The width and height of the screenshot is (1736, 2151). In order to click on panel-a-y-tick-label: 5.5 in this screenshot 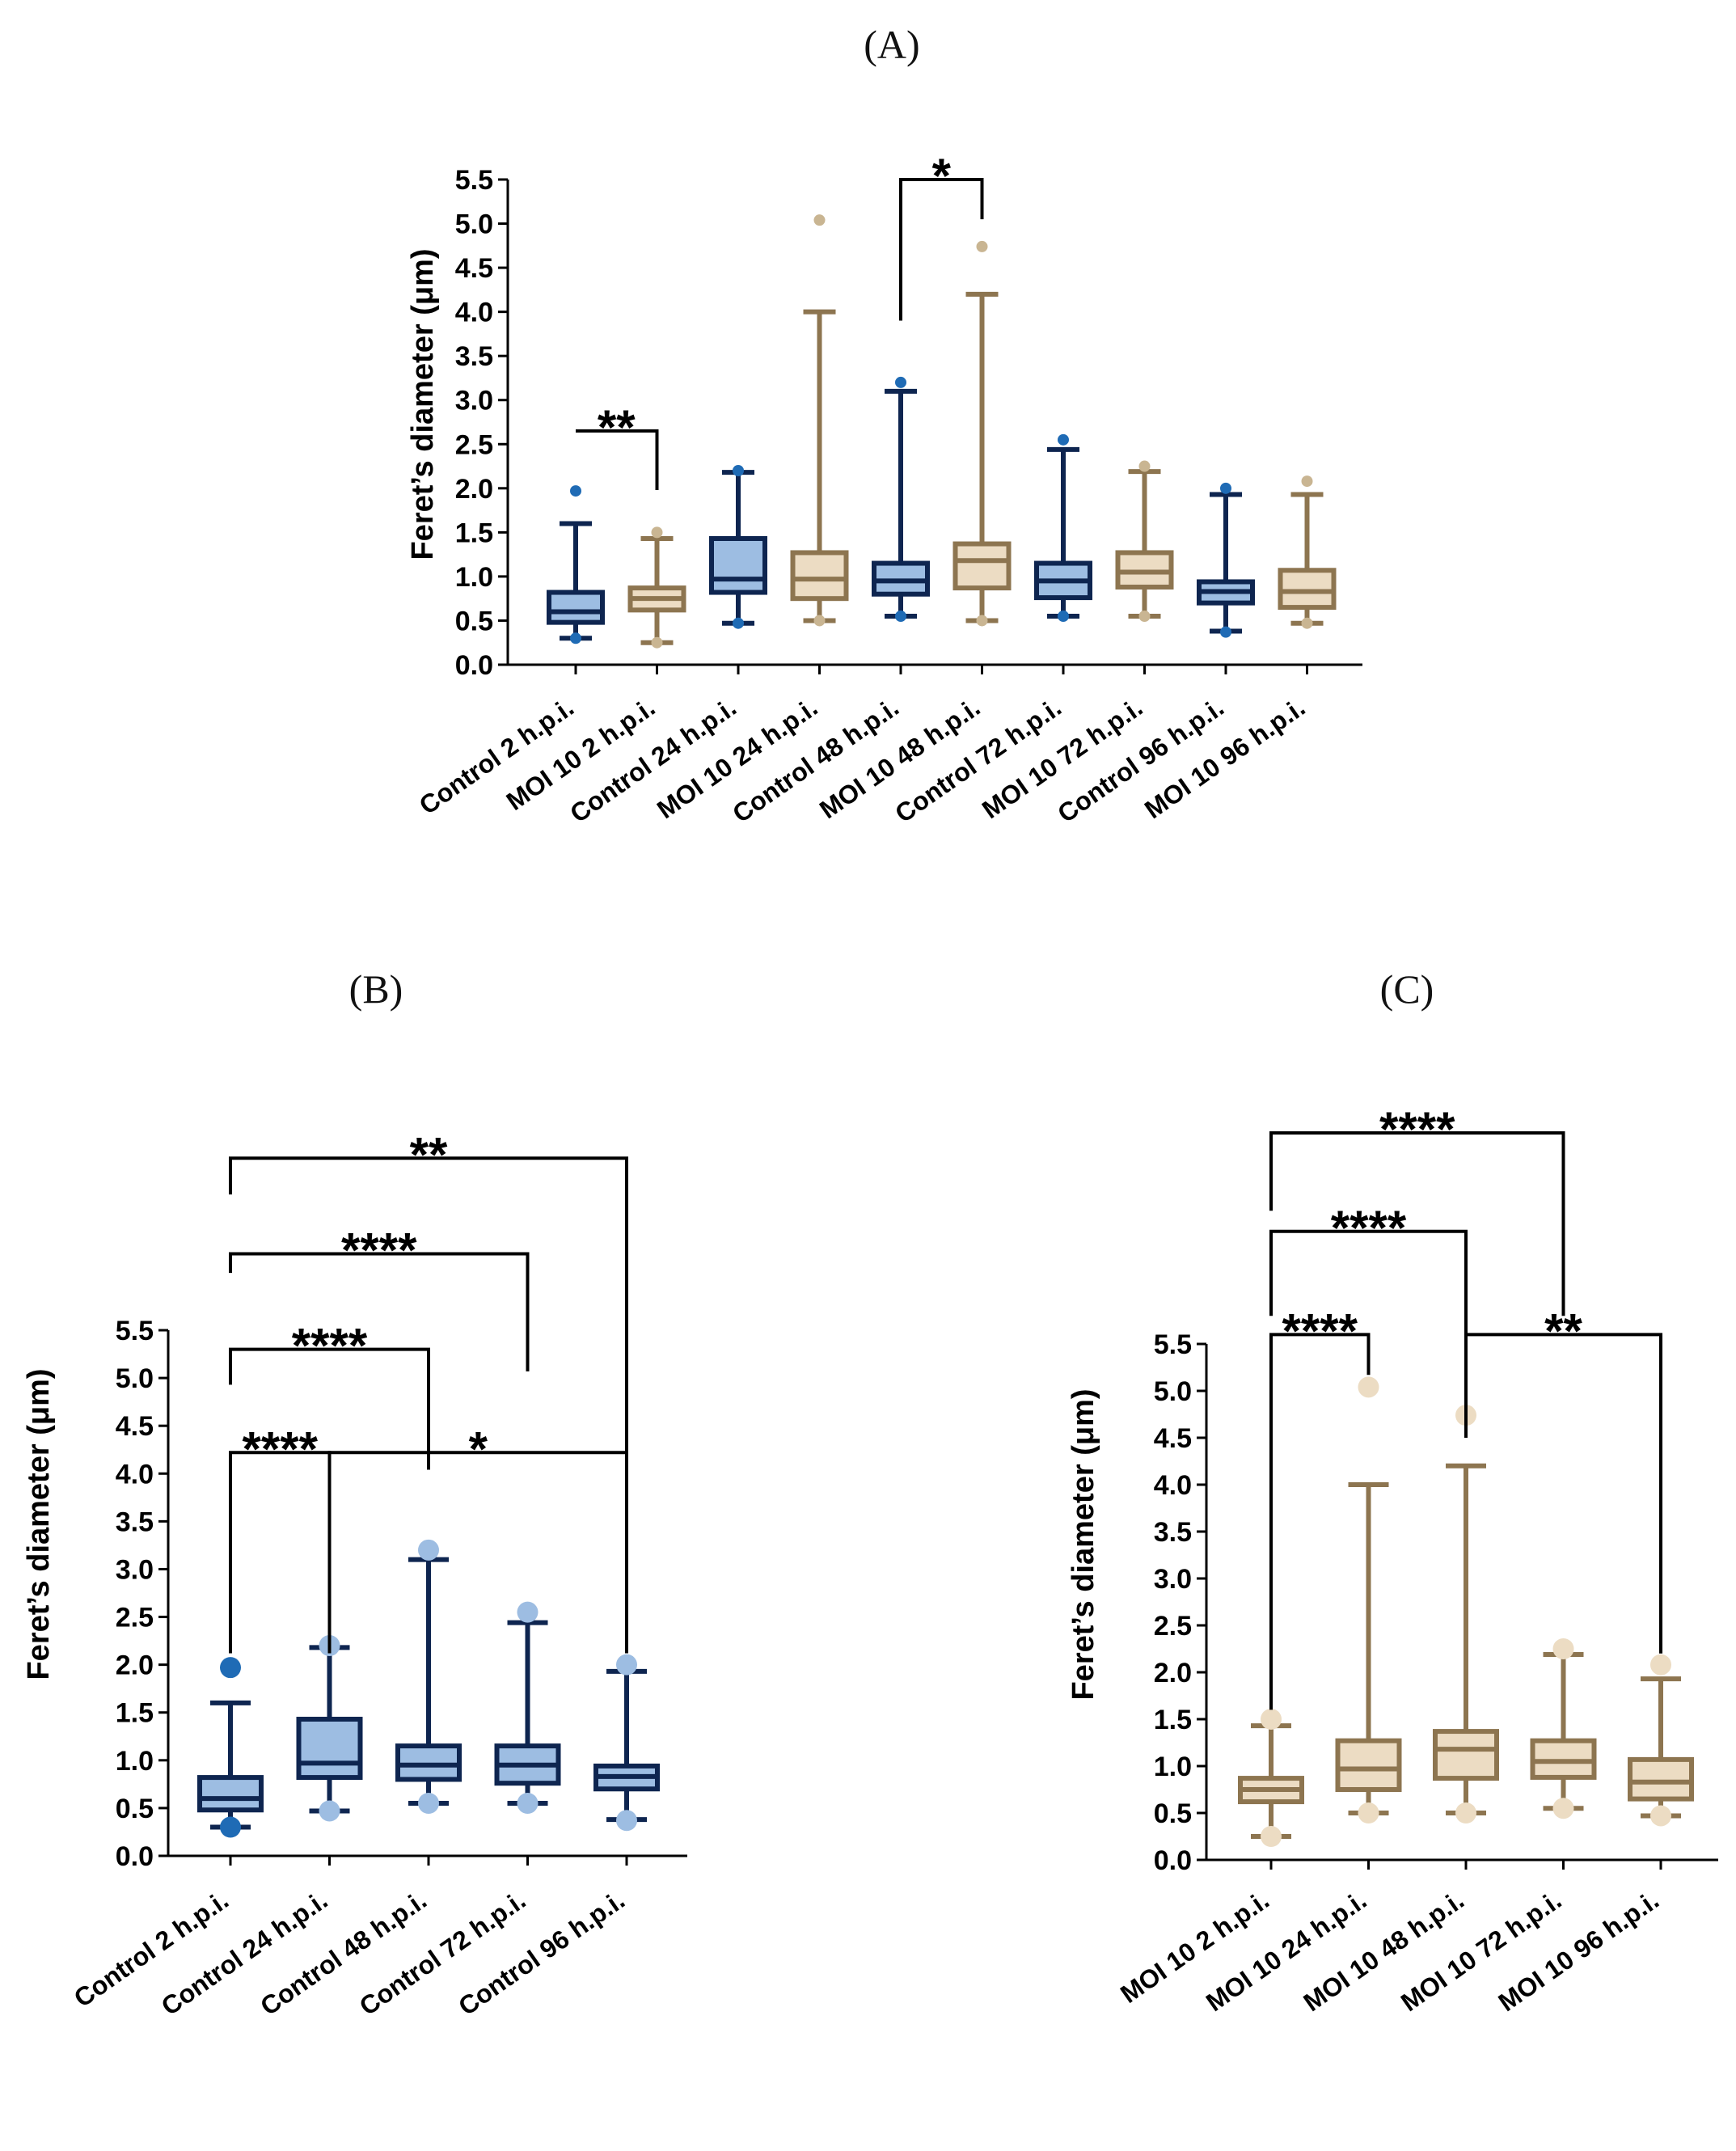, I will do `click(474, 180)`.